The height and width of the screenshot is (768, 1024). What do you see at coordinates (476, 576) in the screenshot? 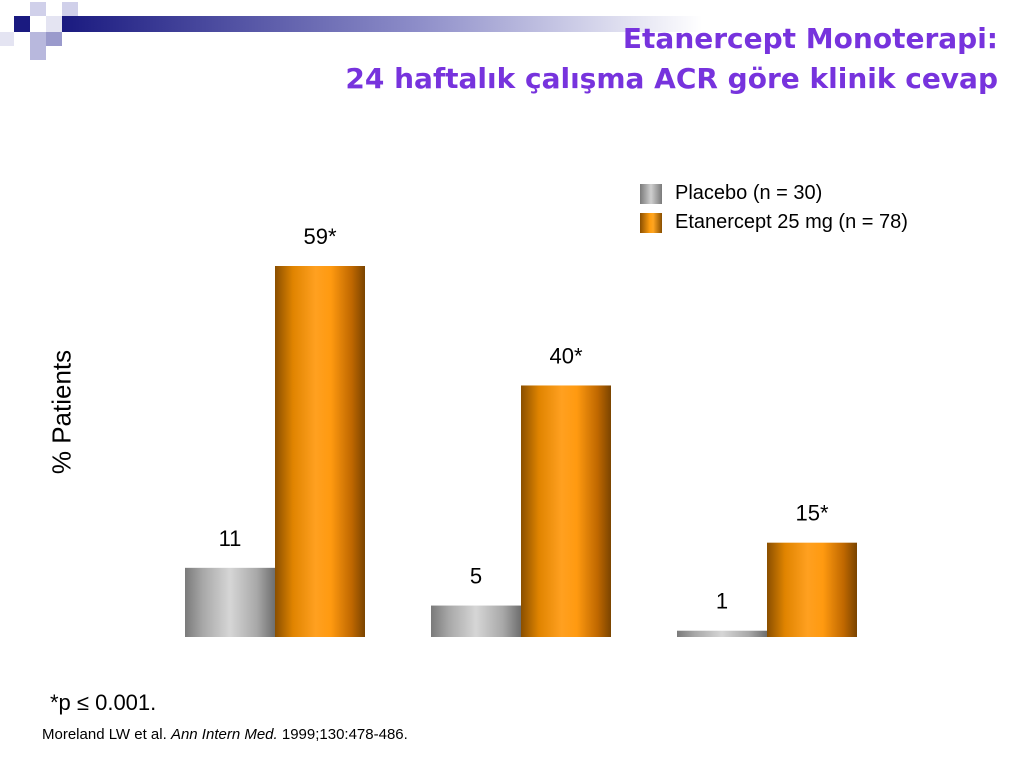
I see `data-label-placebo-1: 5` at bounding box center [476, 576].